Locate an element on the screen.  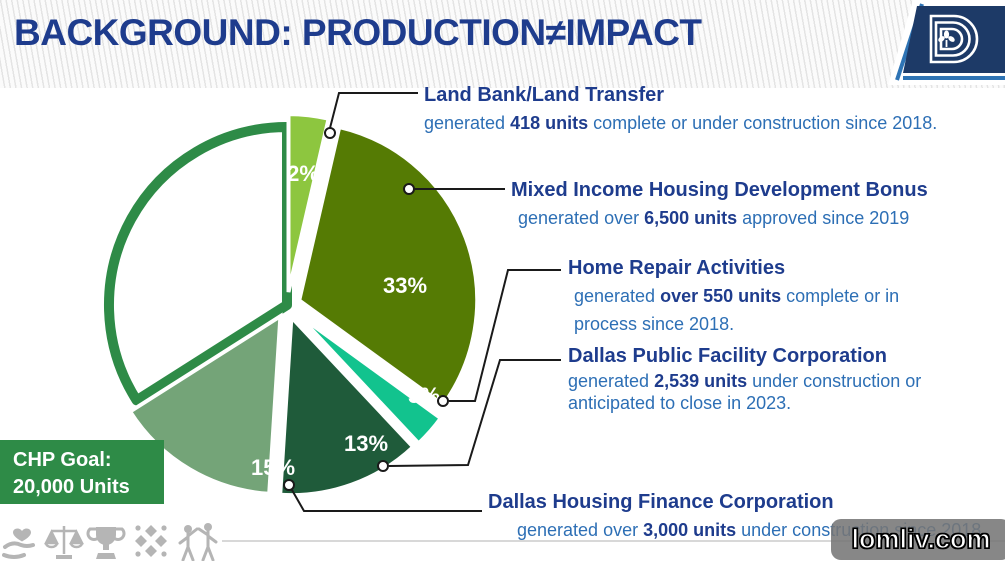
people-icon is located at coordinates (198, 542).